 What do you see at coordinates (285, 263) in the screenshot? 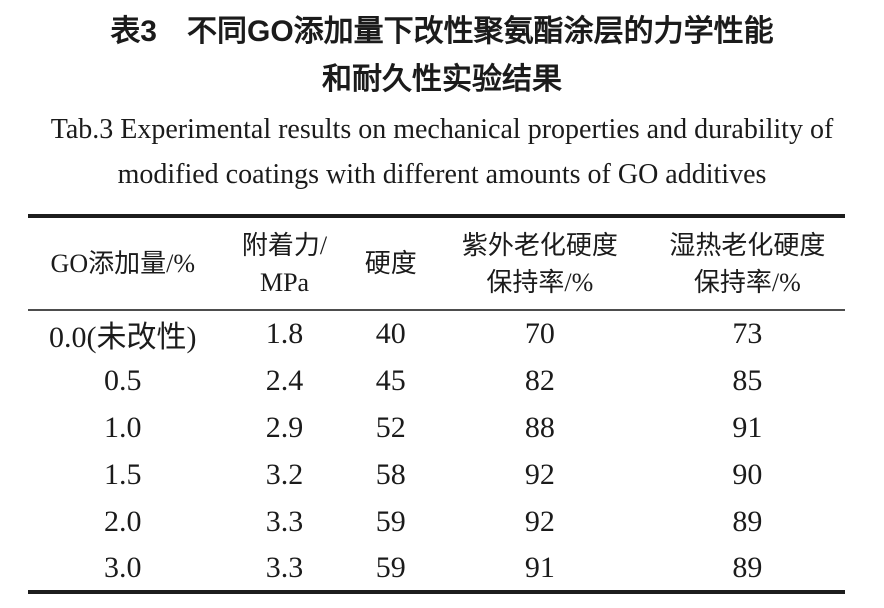
I see `col-header-adhesion: 附着力/ MPa` at bounding box center [285, 263].